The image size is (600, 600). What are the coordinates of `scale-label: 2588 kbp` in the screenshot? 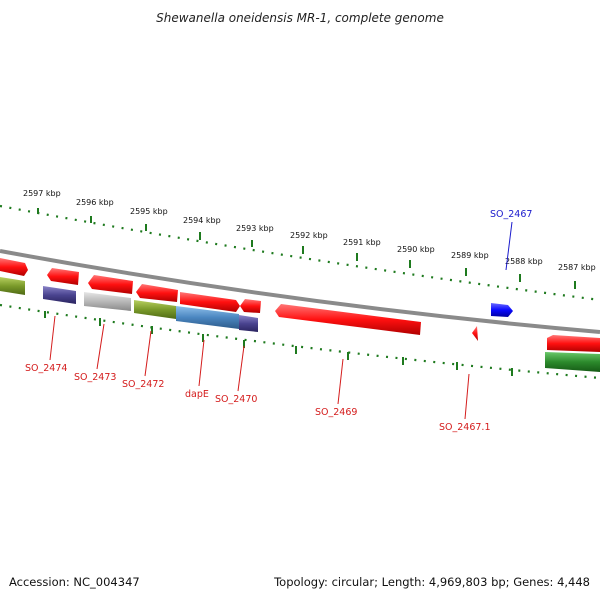 It's located at (524, 261).